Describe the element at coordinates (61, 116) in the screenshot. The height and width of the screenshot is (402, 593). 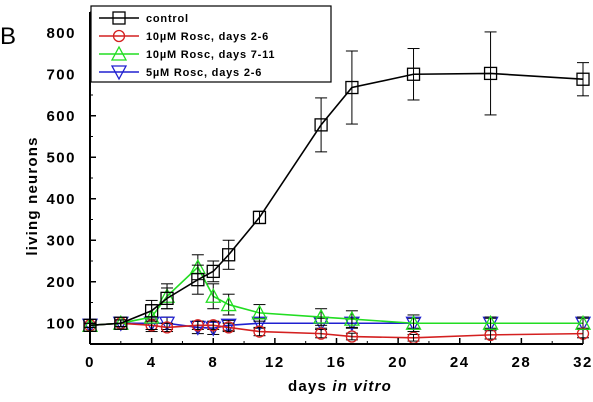
I see `y-tick-label: 600` at that location.